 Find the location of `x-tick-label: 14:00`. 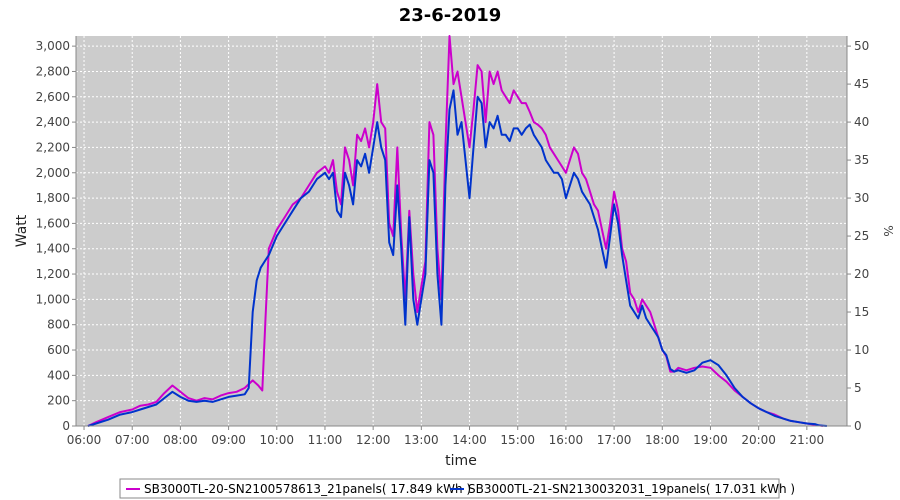

x-tick-label: 14:00 is located at coordinates (469, 440).